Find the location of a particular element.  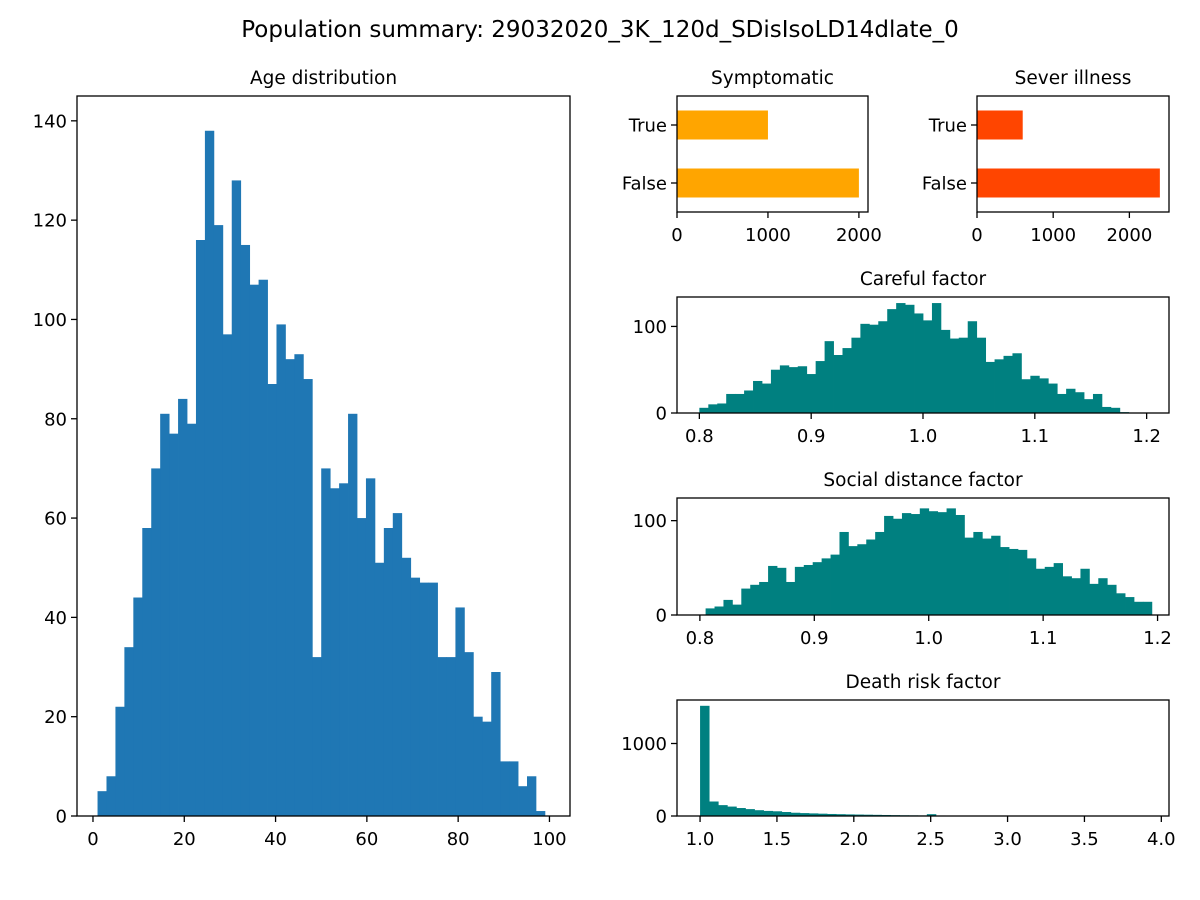

age-ytick-label: 100 is located at coordinates (50, 320).